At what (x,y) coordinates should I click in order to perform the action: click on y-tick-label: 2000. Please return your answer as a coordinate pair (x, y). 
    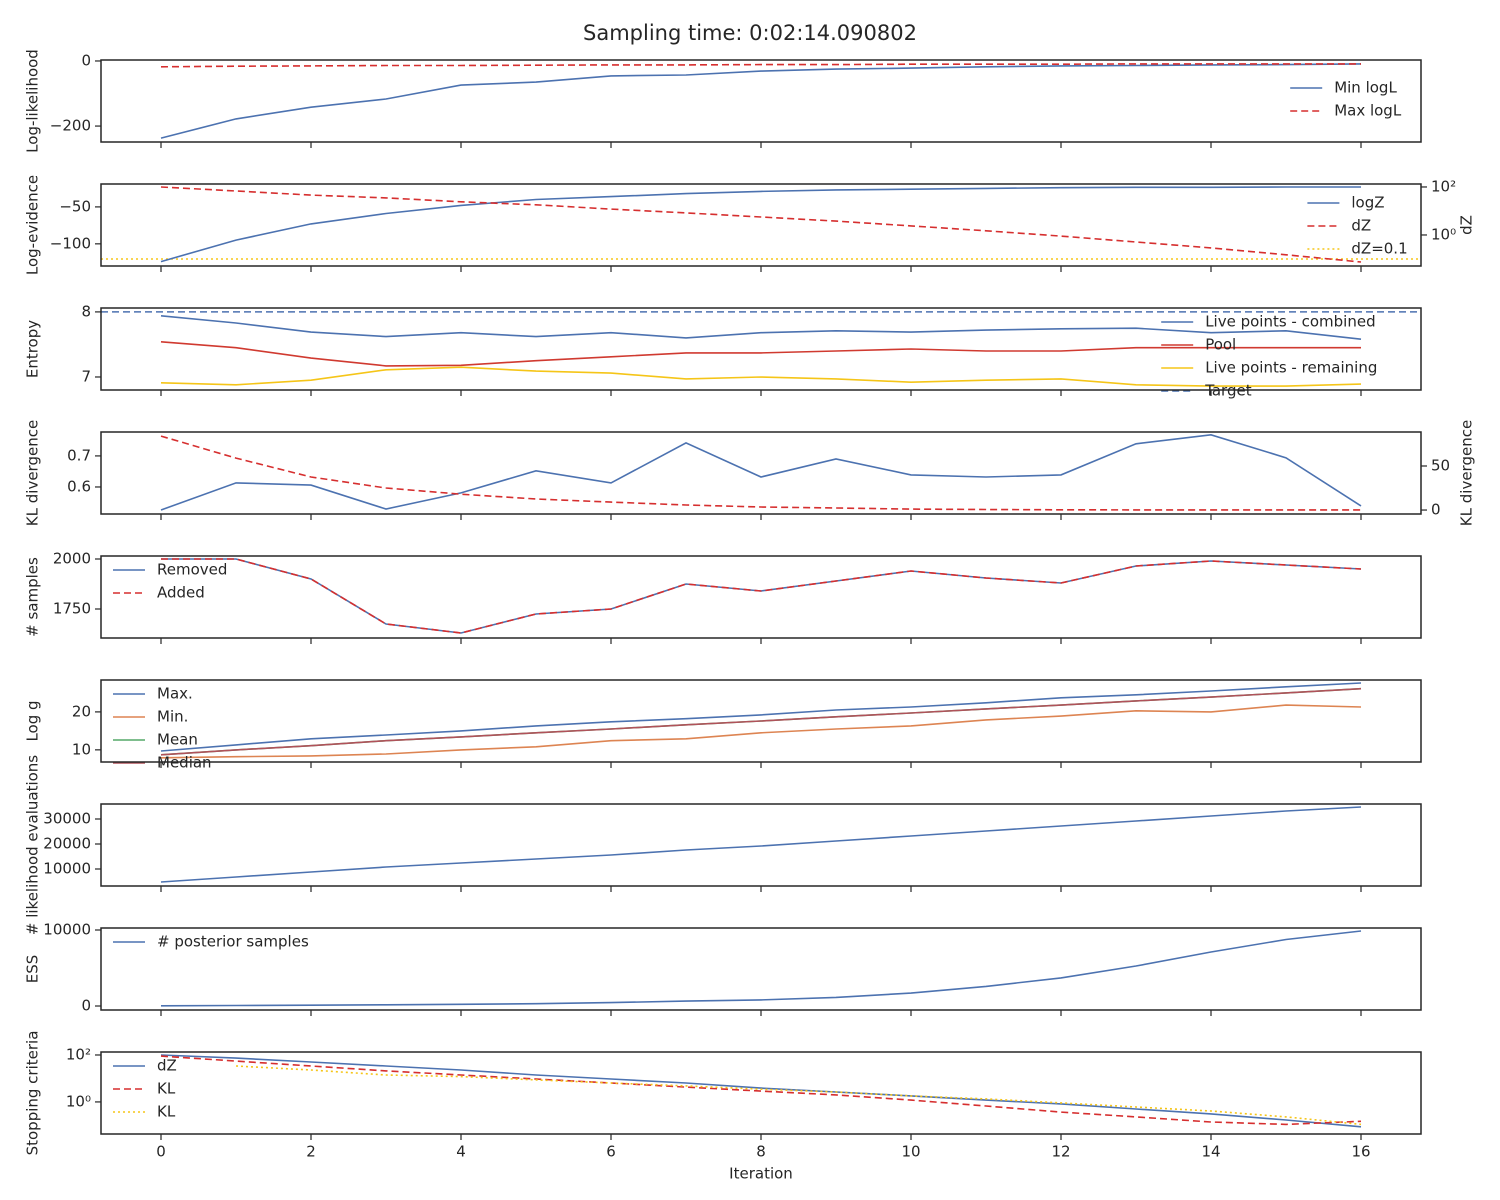
    Looking at the image, I should click on (72, 559).